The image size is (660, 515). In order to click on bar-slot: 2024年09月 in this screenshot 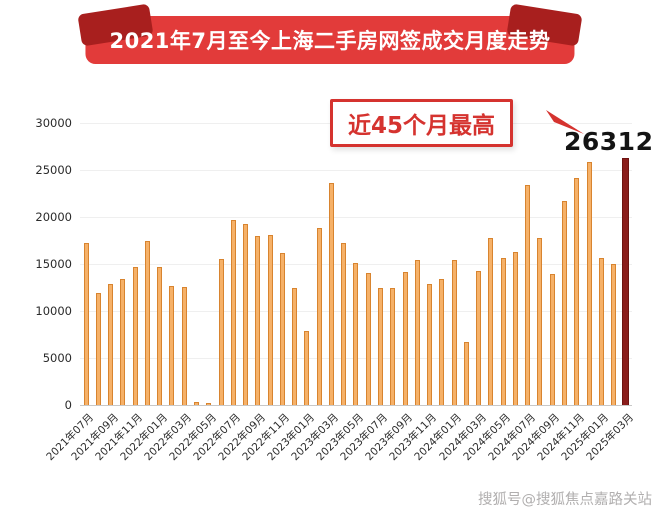, I will do `click(536, 293)`.